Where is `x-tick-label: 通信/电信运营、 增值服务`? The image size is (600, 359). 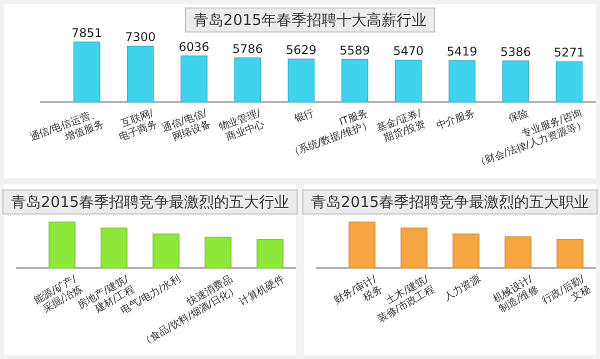
x-tick-label: 通信/电信运营、 增值服务 is located at coordinates (67, 125).